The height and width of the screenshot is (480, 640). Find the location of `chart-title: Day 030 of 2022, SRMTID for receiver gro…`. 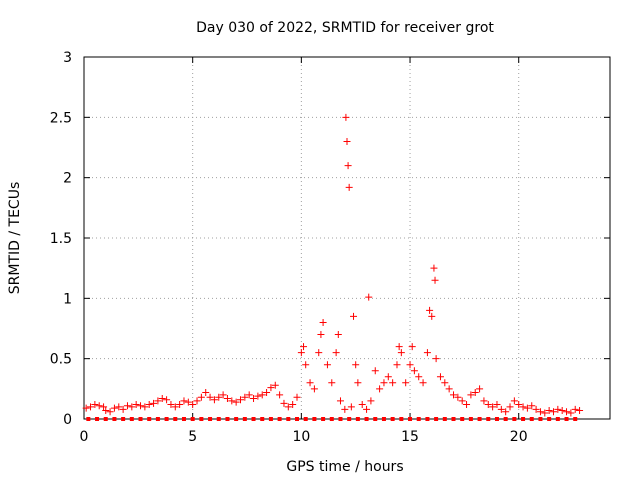

chart-title: Day 030 of 2022, SRMTID for receiver gro… is located at coordinates (345, 28).